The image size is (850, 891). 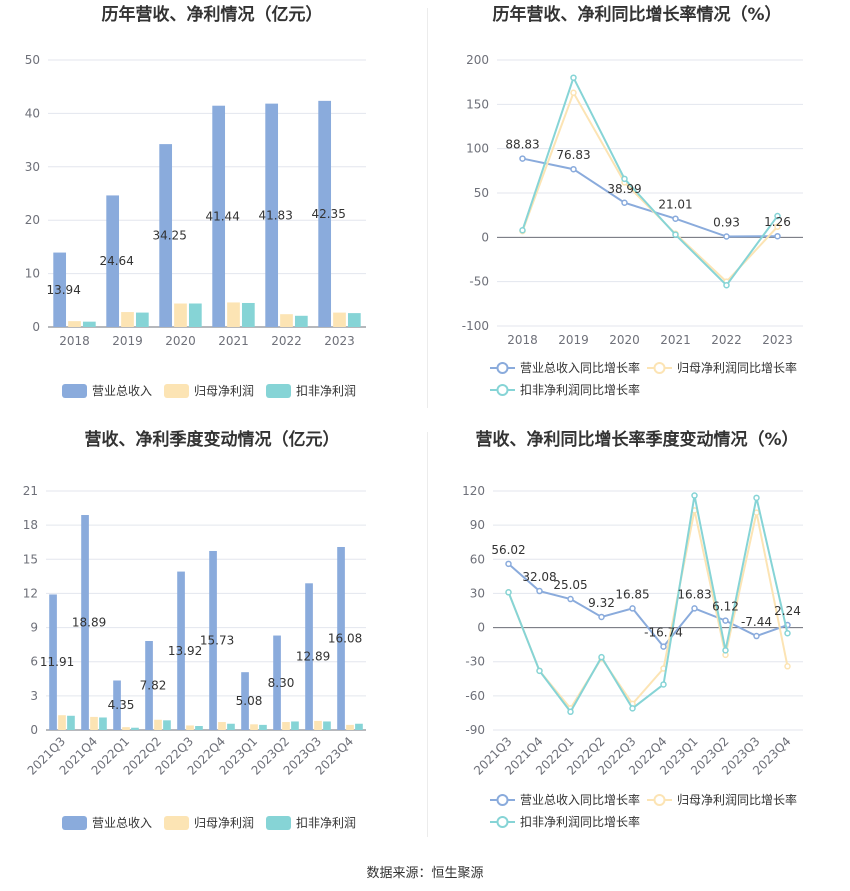 What do you see at coordinates (477, 60) in the screenshot?
I see `y-tick-label: 200` at bounding box center [477, 60].